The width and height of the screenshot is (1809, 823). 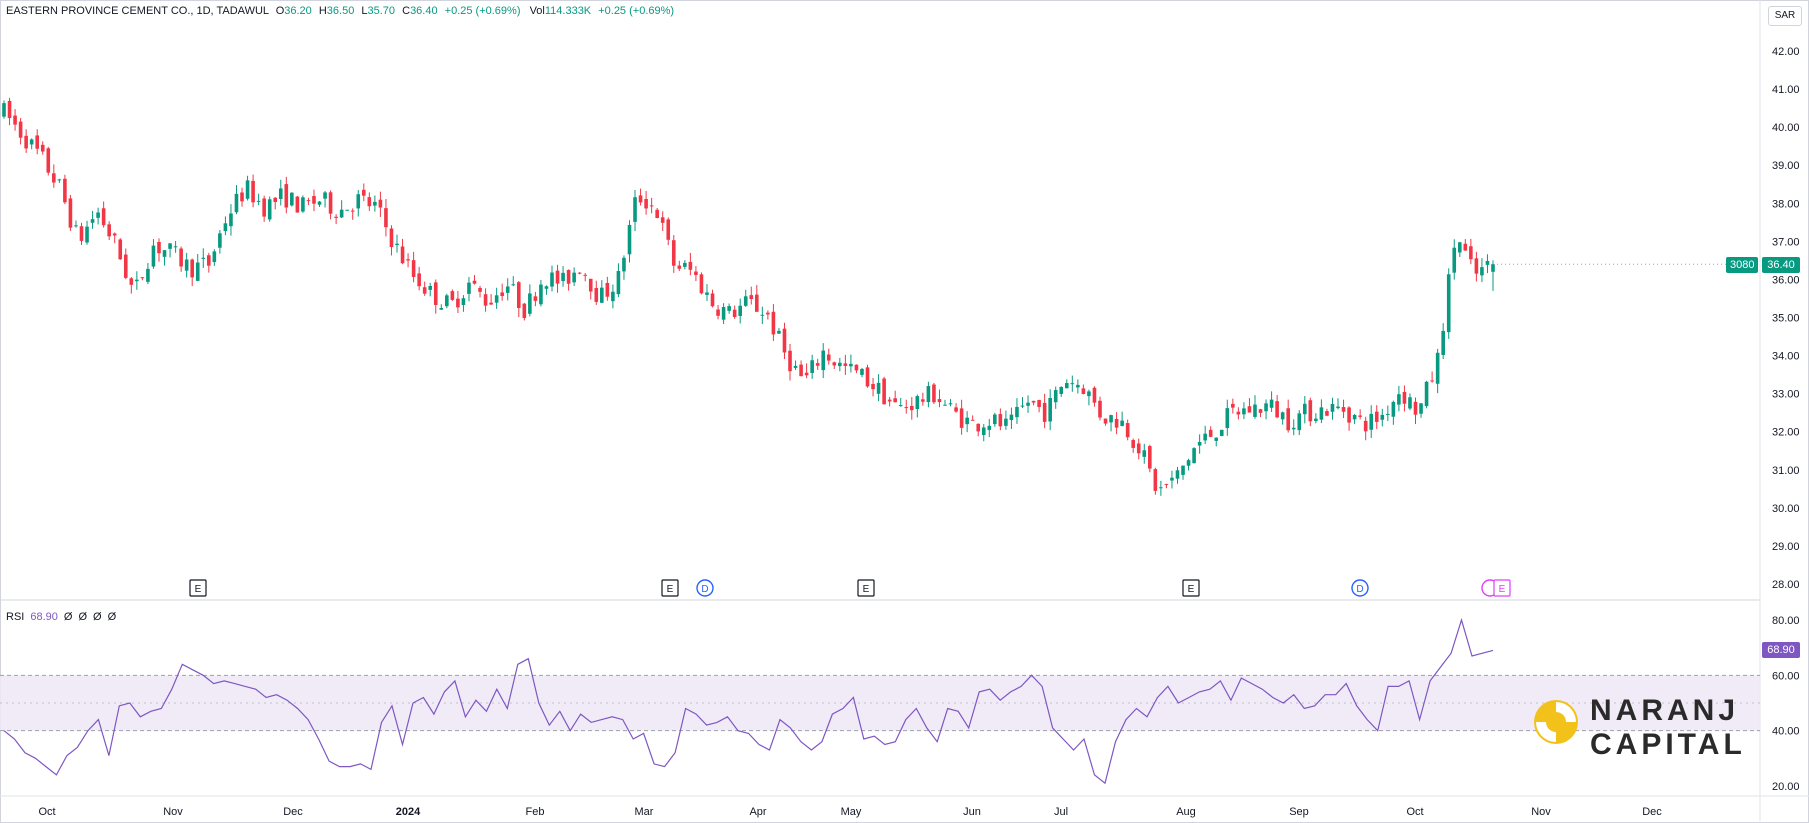 What do you see at coordinates (1786, 509) in the screenshot?
I see `price-tick-label: 30.00` at bounding box center [1786, 509].